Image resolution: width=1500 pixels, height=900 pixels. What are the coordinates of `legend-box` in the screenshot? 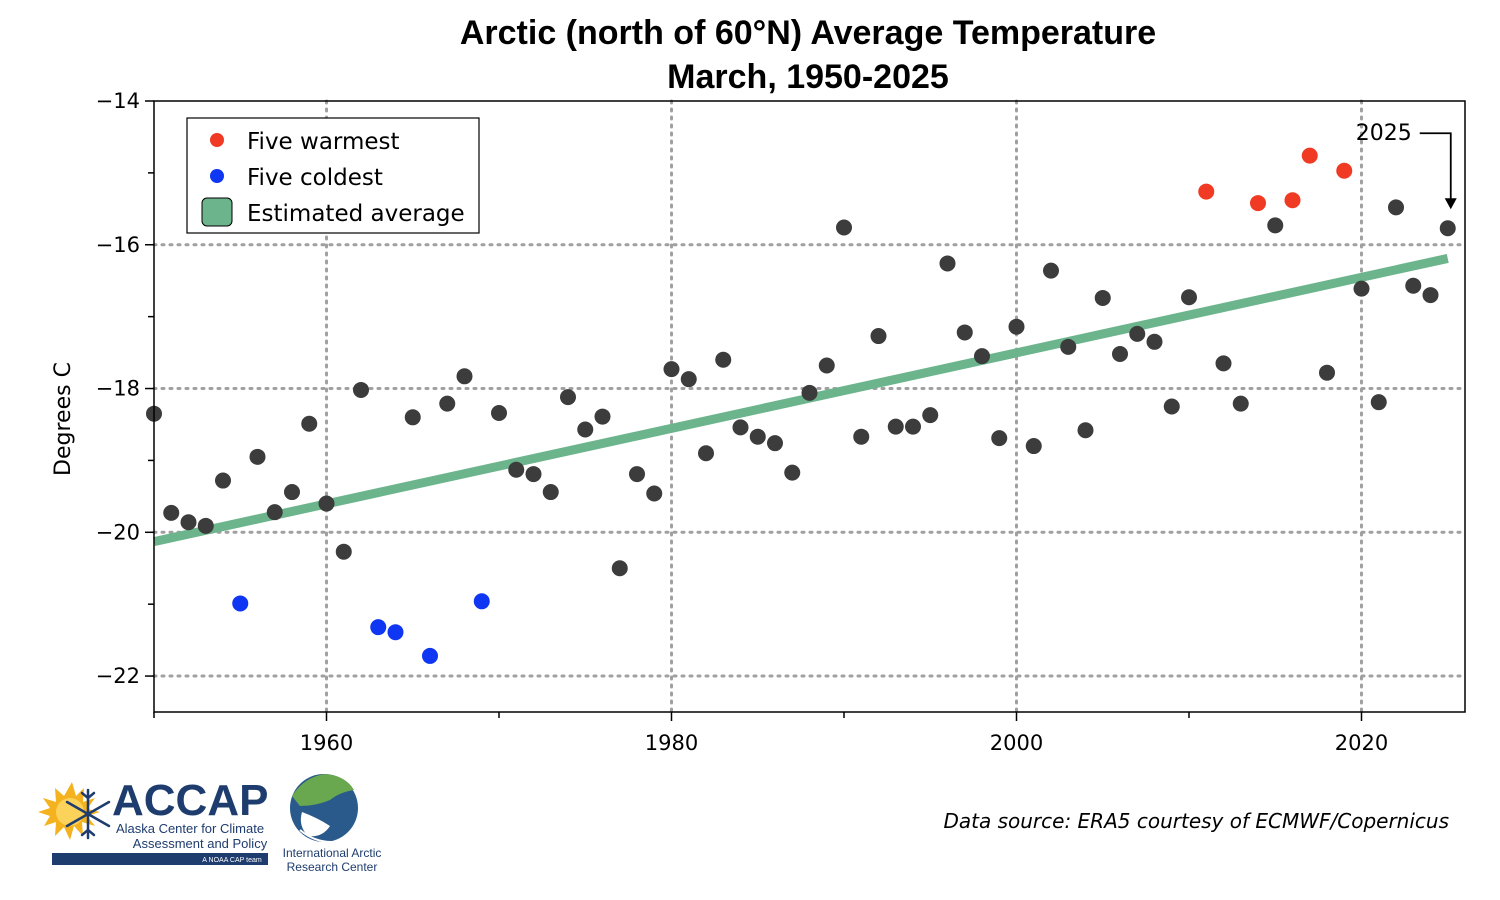 It's located at (333, 175).